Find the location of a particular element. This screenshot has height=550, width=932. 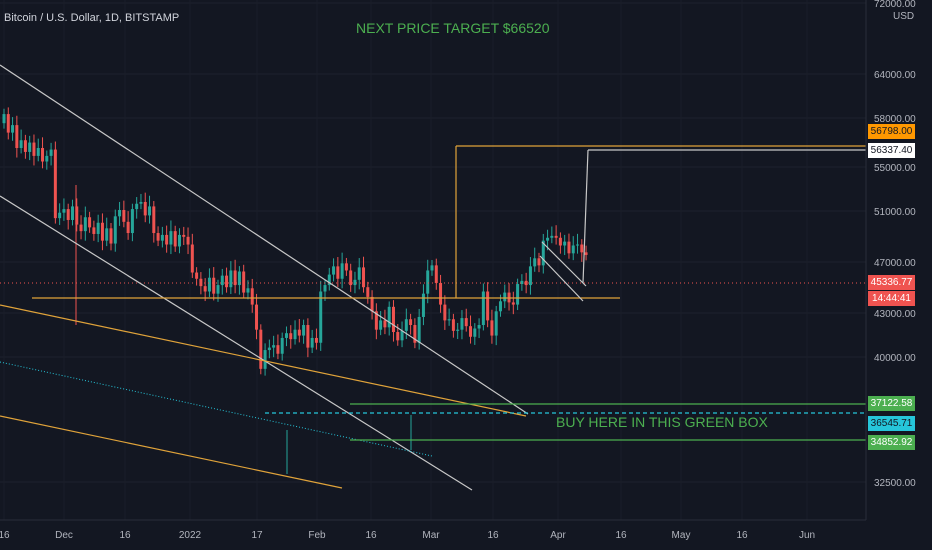

y-tick-label: 72000.00 is located at coordinates (895, 5).